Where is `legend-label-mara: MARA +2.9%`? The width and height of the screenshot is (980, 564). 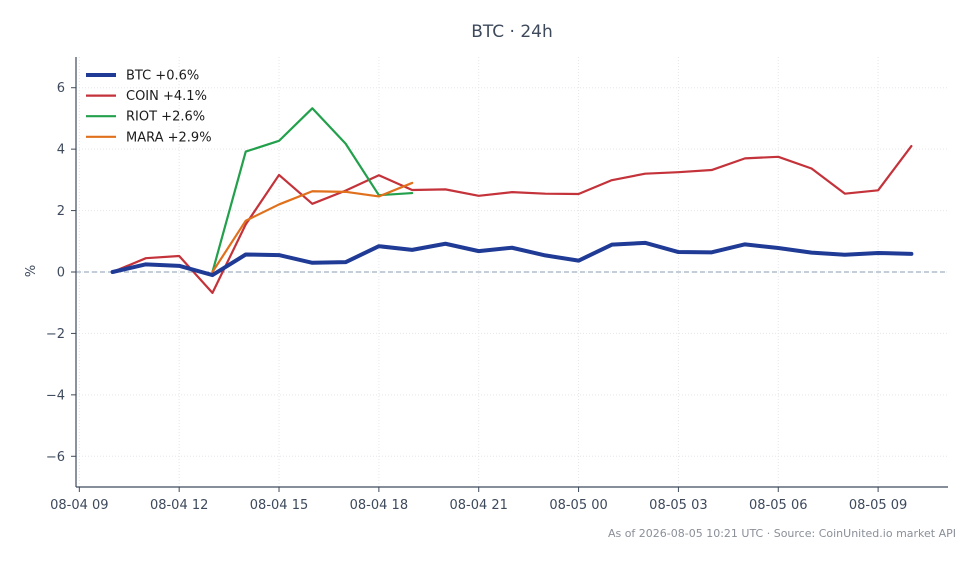
legend-label-mara: MARA +2.9% is located at coordinates (169, 137).